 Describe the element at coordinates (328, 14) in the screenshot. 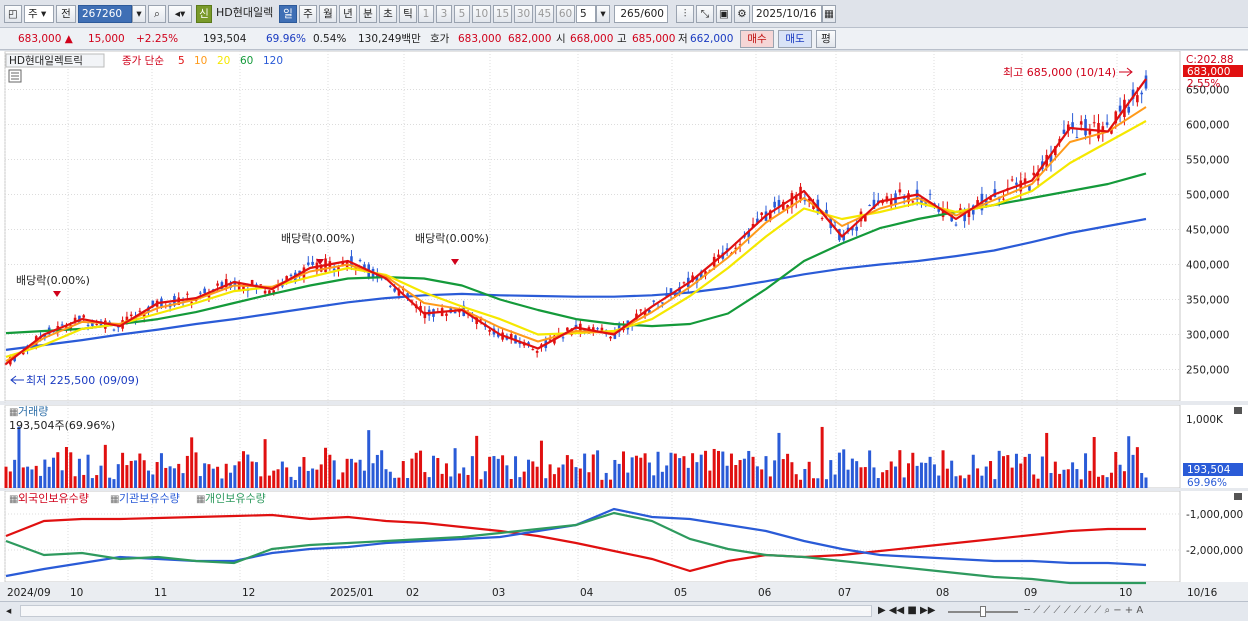

I see `period-button-2: 월` at that location.